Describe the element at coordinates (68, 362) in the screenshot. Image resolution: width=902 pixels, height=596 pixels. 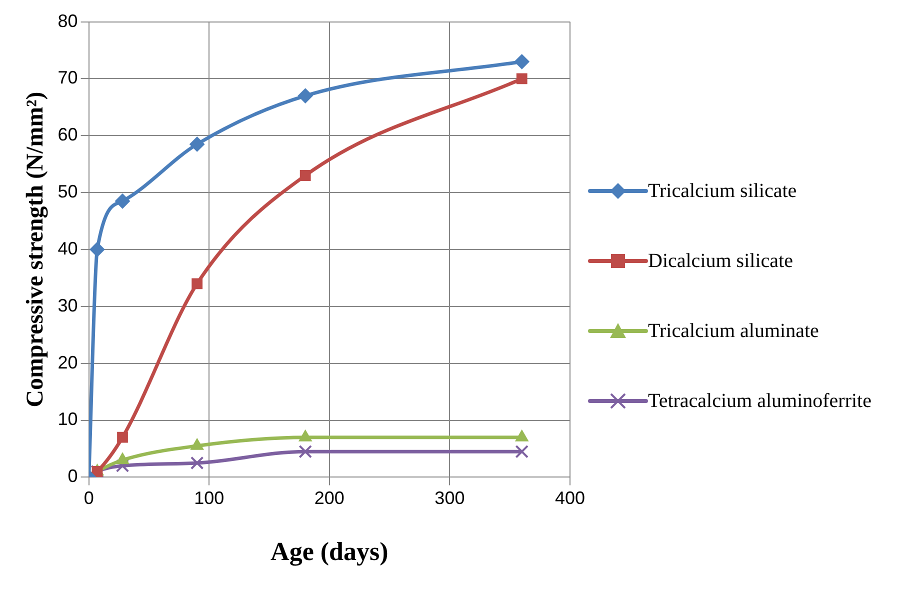
I see `y-tick-label: 20` at that location.